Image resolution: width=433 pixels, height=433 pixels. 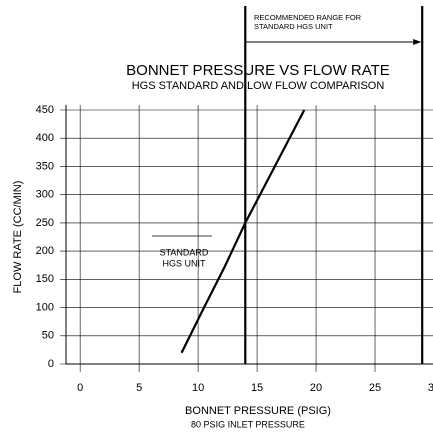 I want to click on y-tick-label: 400, so click(x=45, y=138).